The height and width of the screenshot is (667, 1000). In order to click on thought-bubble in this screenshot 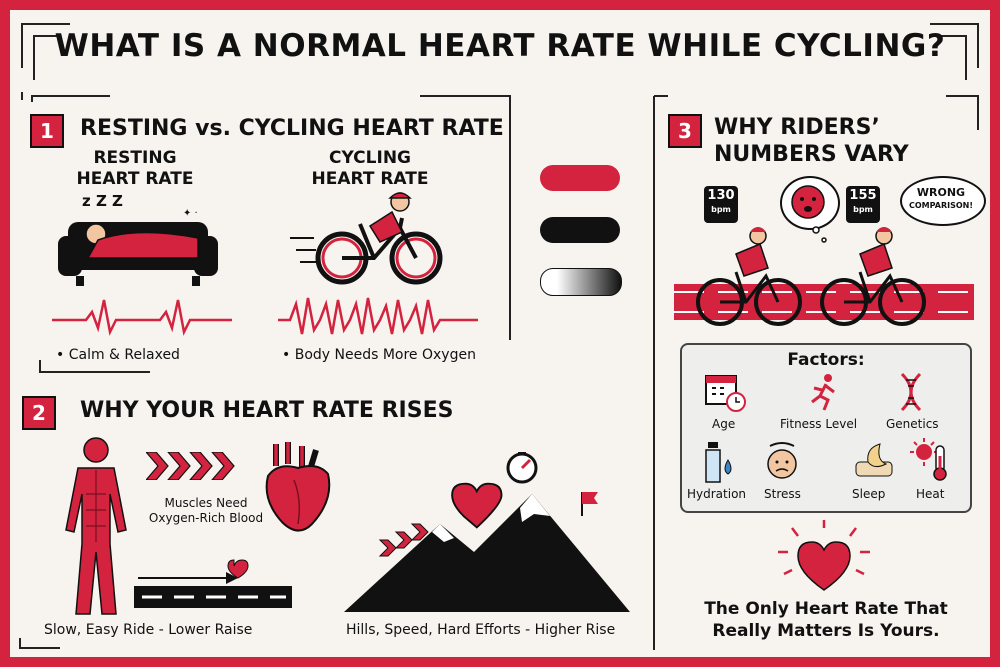, I will do `click(810, 203)`.